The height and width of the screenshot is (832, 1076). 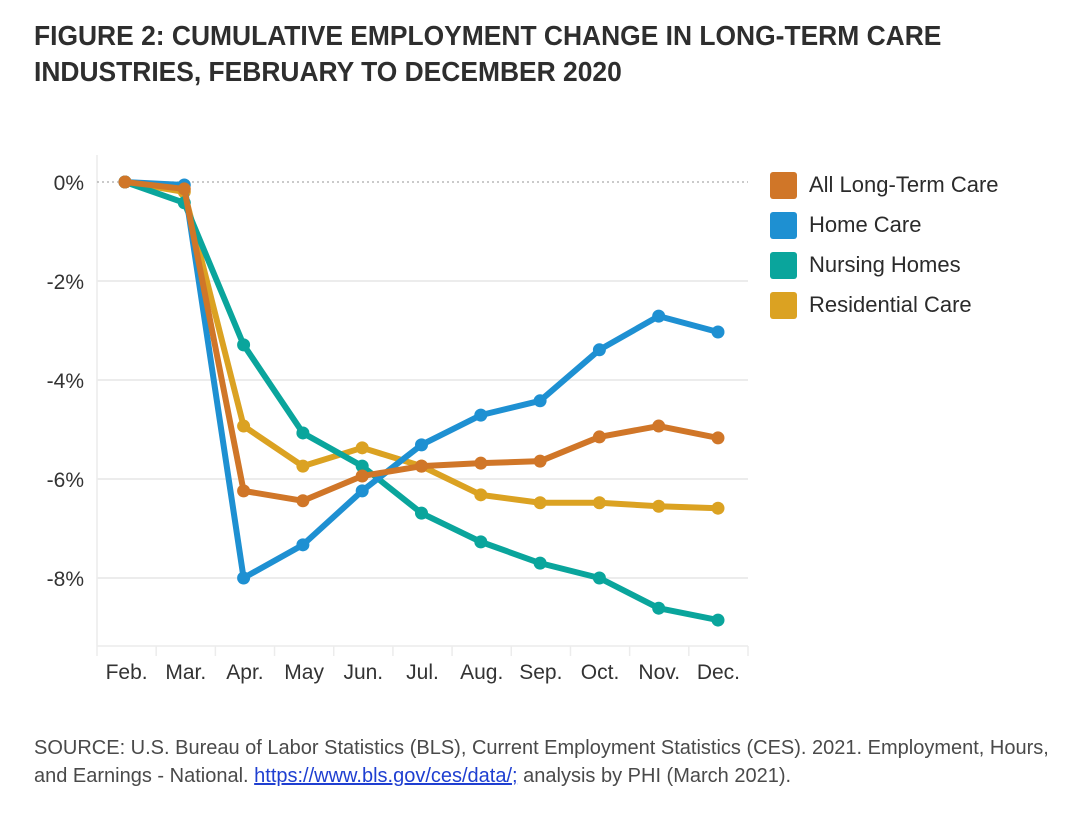 I want to click on x-tick-label: Dec., so click(x=718, y=672).